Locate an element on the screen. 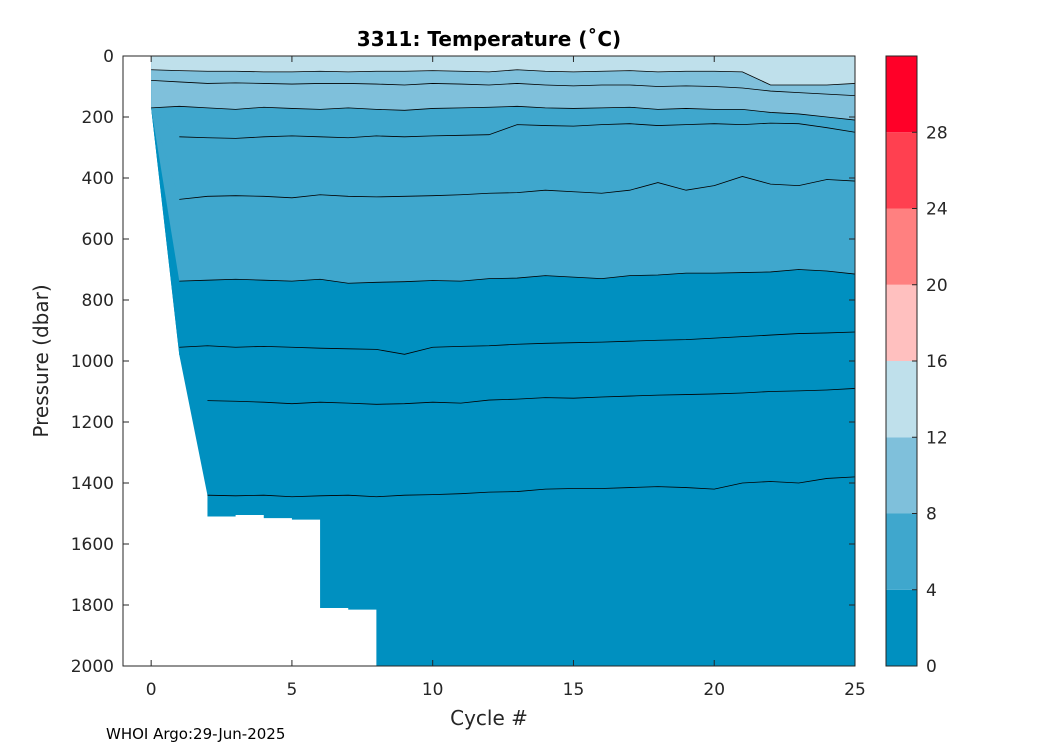 Image resolution: width=1050 pixels, height=750 pixels. x-tick-label: 25 is located at coordinates (855, 690).